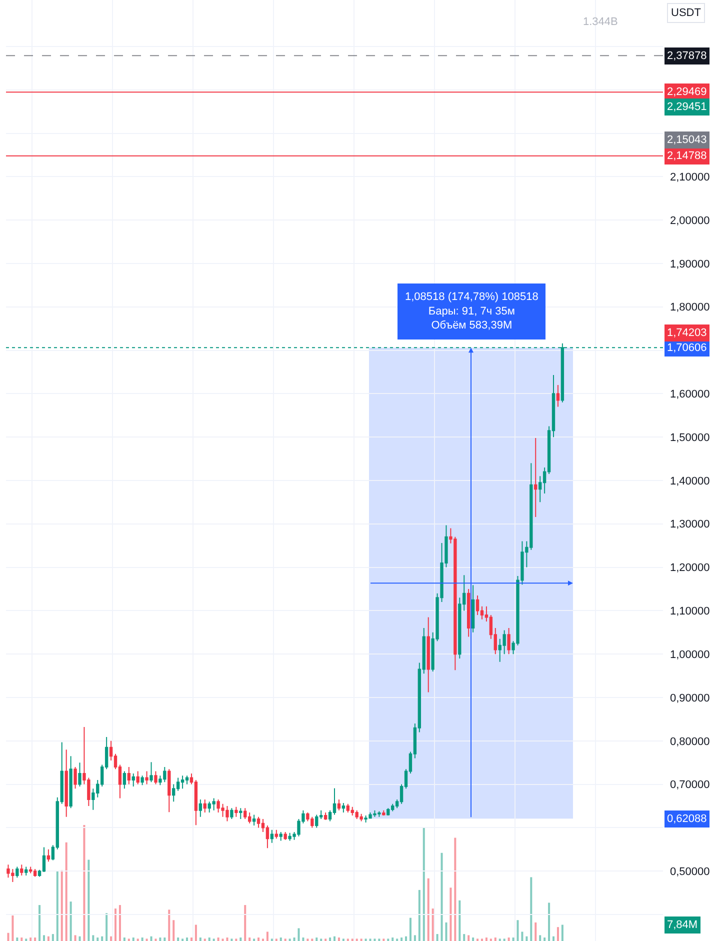  What do you see at coordinates (687, 92) in the screenshot?
I see `ref-line-label: 2,29469` at bounding box center [687, 92].